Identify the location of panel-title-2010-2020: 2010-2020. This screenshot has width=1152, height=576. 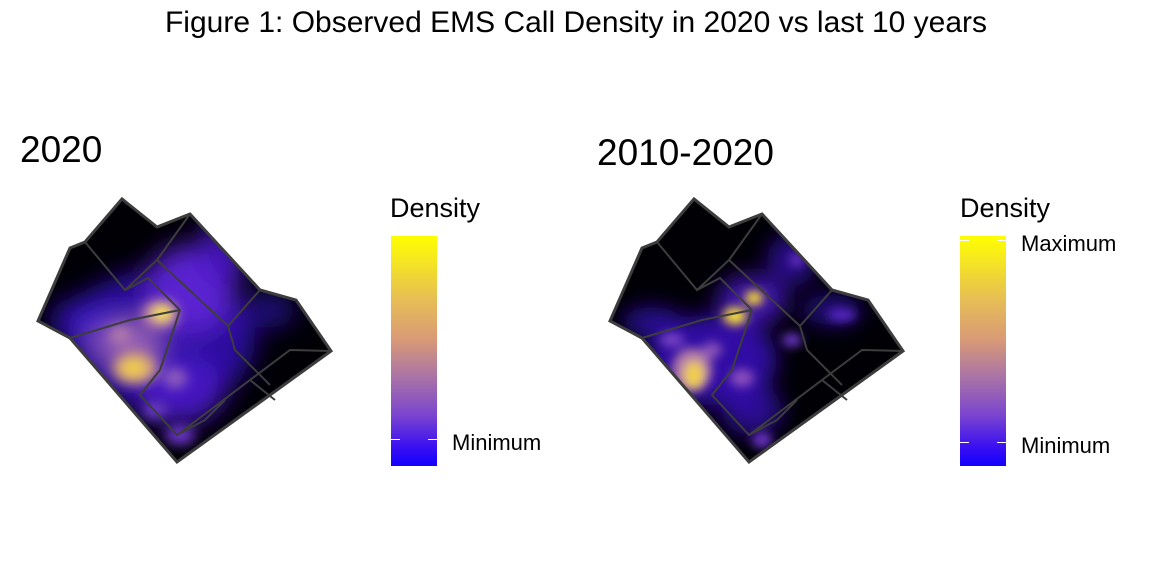
(685, 152).